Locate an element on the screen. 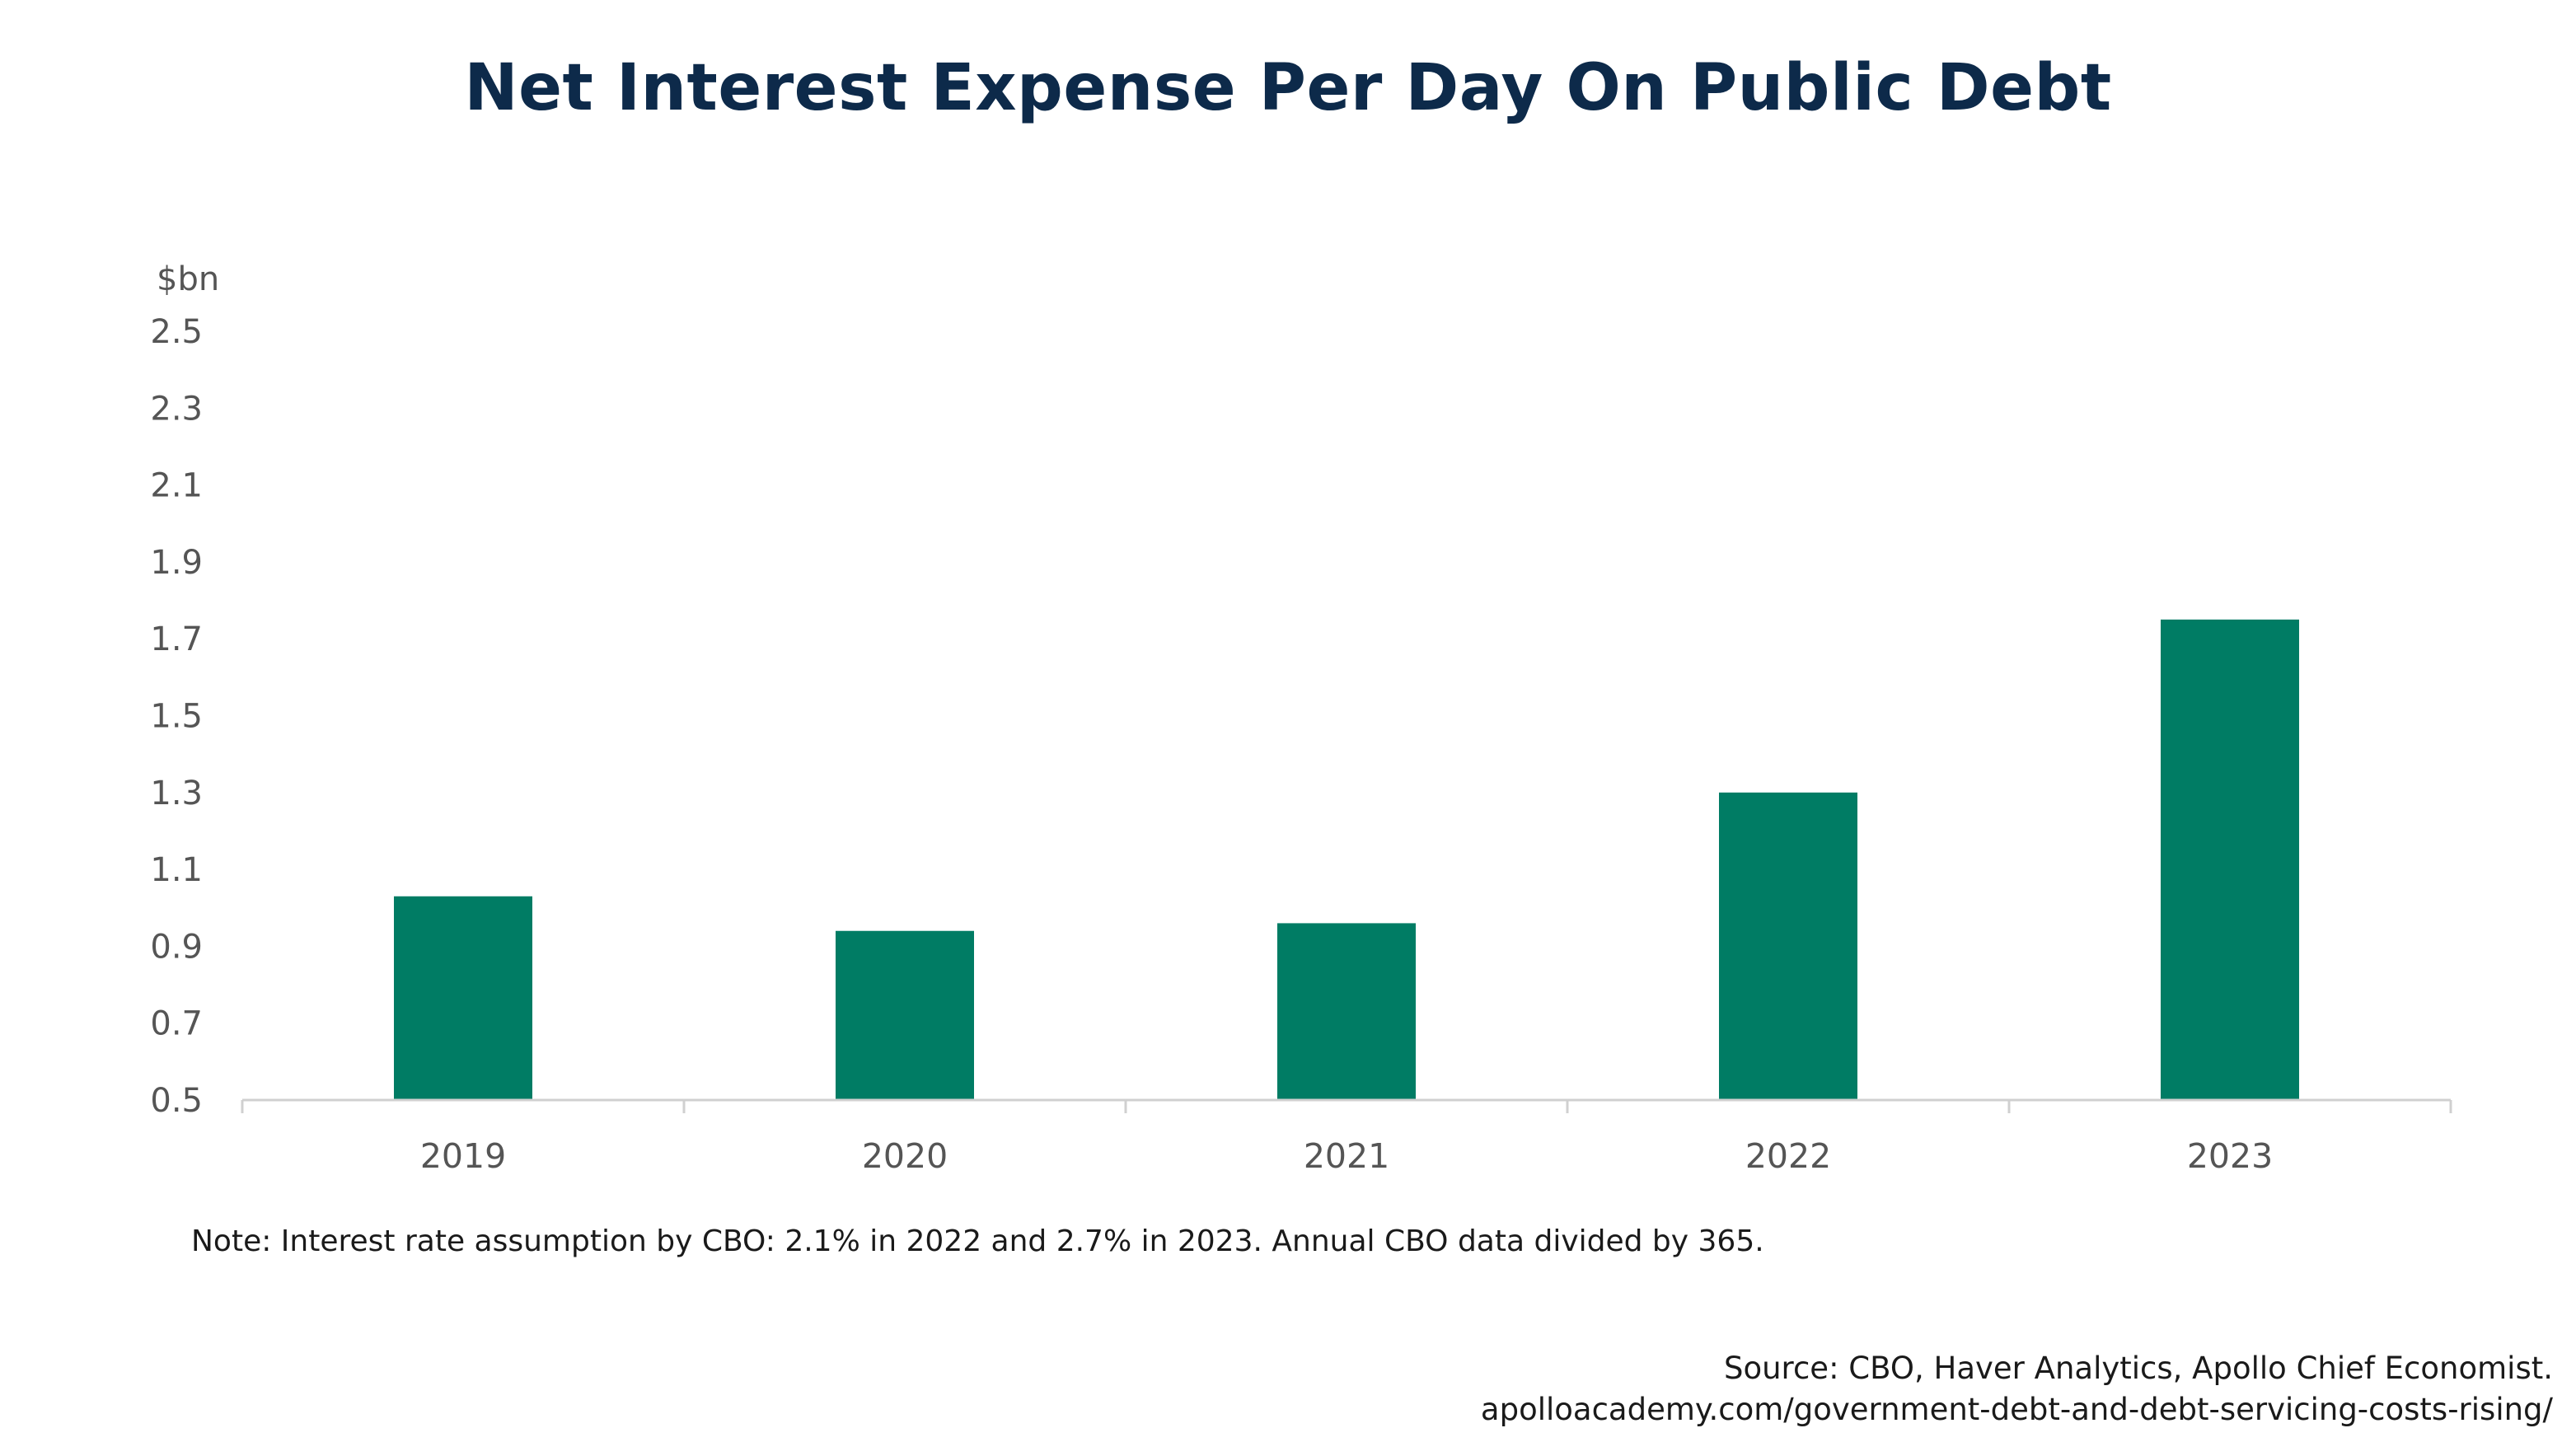  y-tick-label: 1.5 is located at coordinates (176, 717).